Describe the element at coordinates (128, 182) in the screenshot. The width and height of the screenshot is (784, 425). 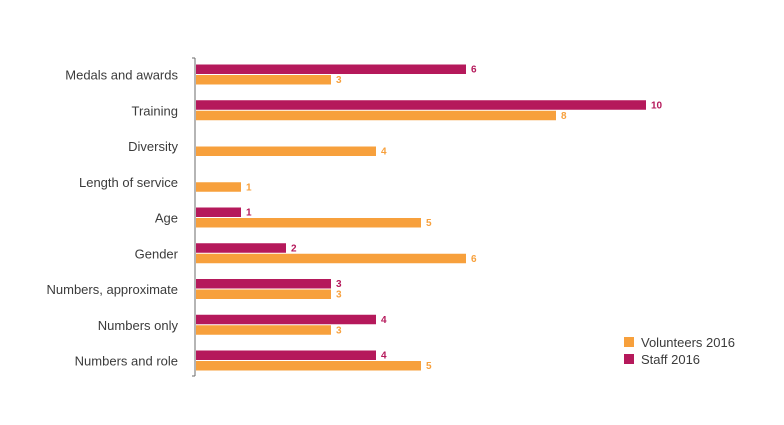
I see `category-label: Length of service` at that location.